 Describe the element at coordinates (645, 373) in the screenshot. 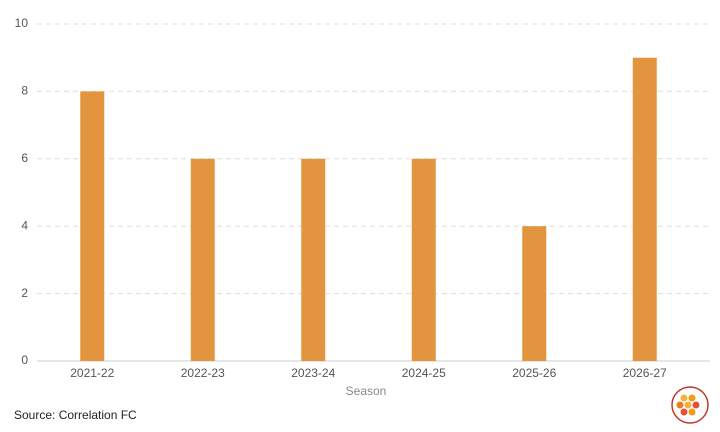

I see `x-tick-label: 2026-27` at that location.